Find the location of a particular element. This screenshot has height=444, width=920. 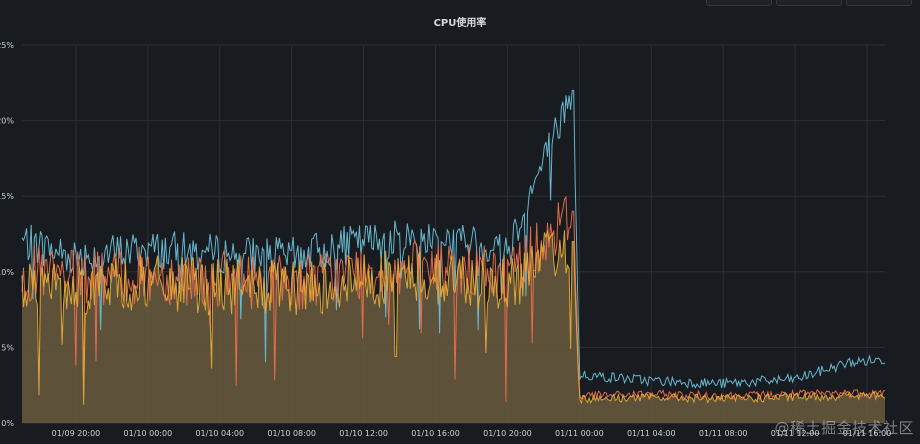

x-tick-label: 01/11 04:00 is located at coordinates (651, 433).